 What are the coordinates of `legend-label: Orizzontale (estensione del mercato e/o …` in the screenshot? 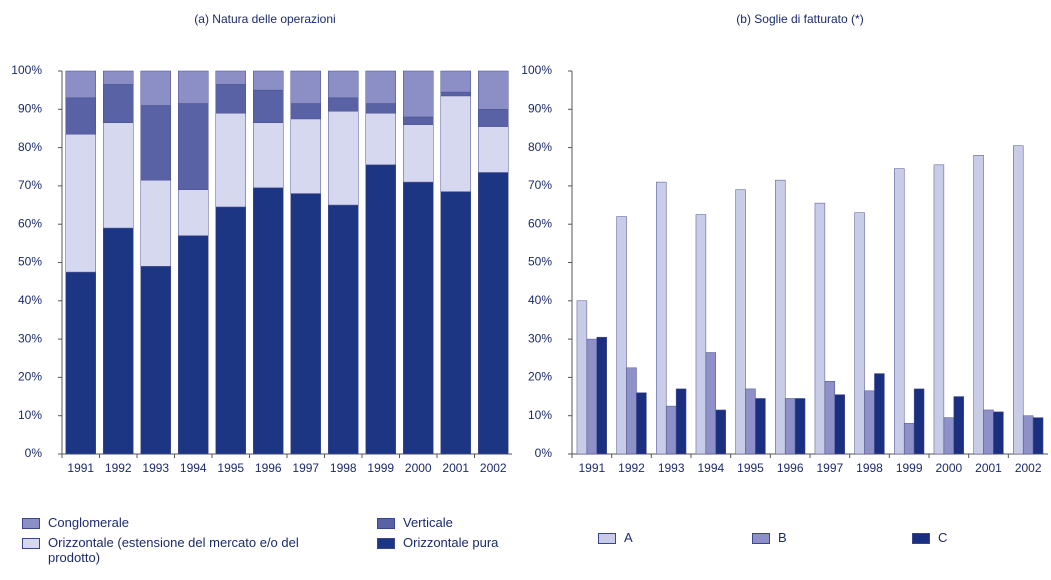 It's located at (173, 550).